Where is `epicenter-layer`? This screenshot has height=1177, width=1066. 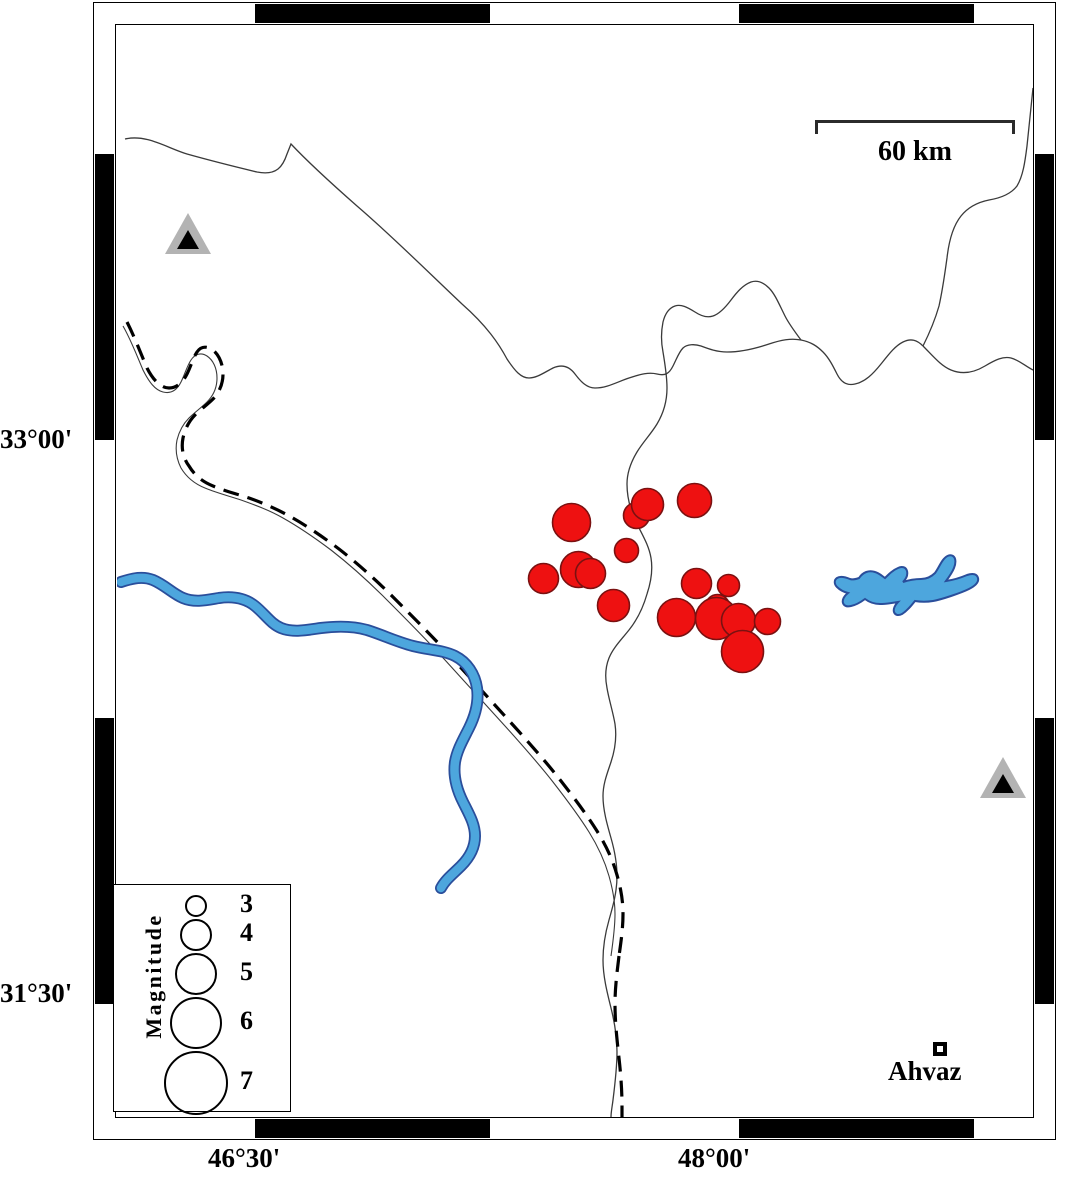 epicenter-layer is located at coordinates (654, 577).